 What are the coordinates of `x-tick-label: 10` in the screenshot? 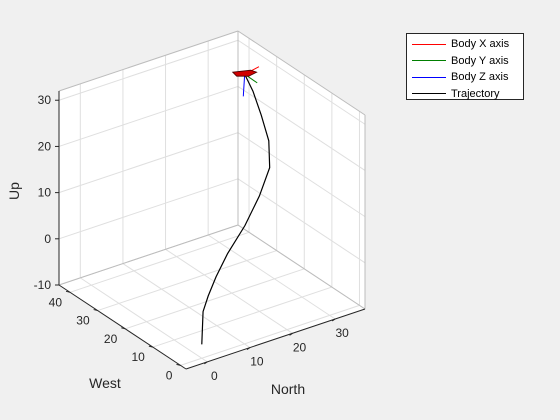 It's located at (257, 362).